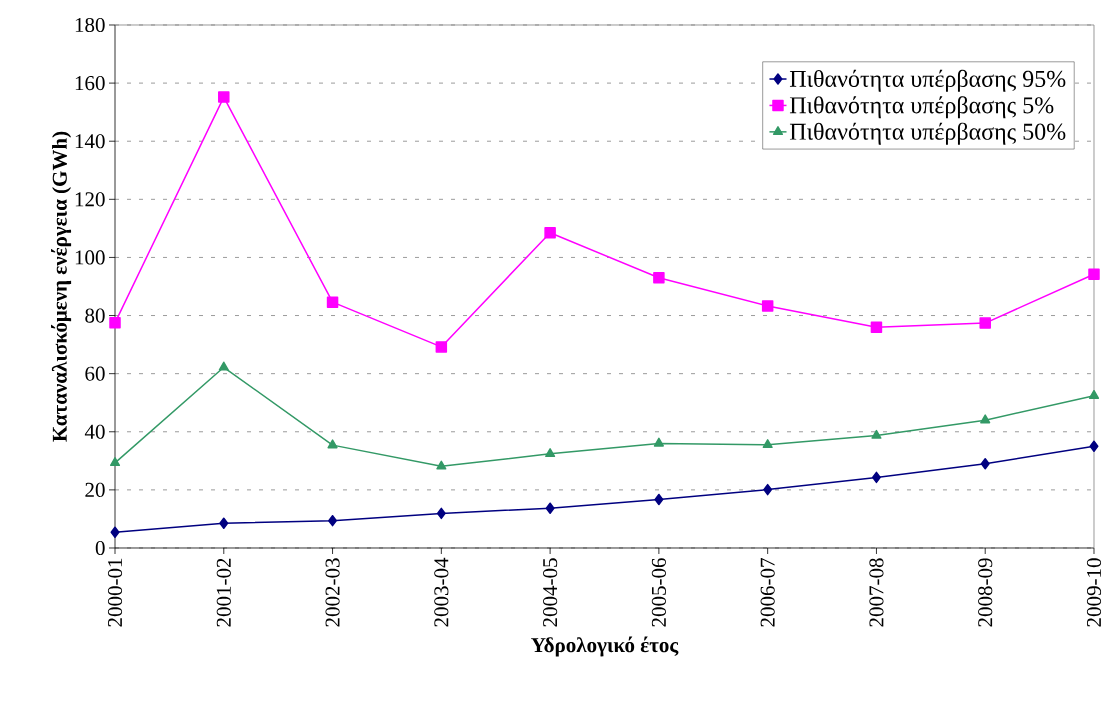  Describe the element at coordinates (550, 592) in the screenshot. I see `x-tick-label: 2004-05` at that location.